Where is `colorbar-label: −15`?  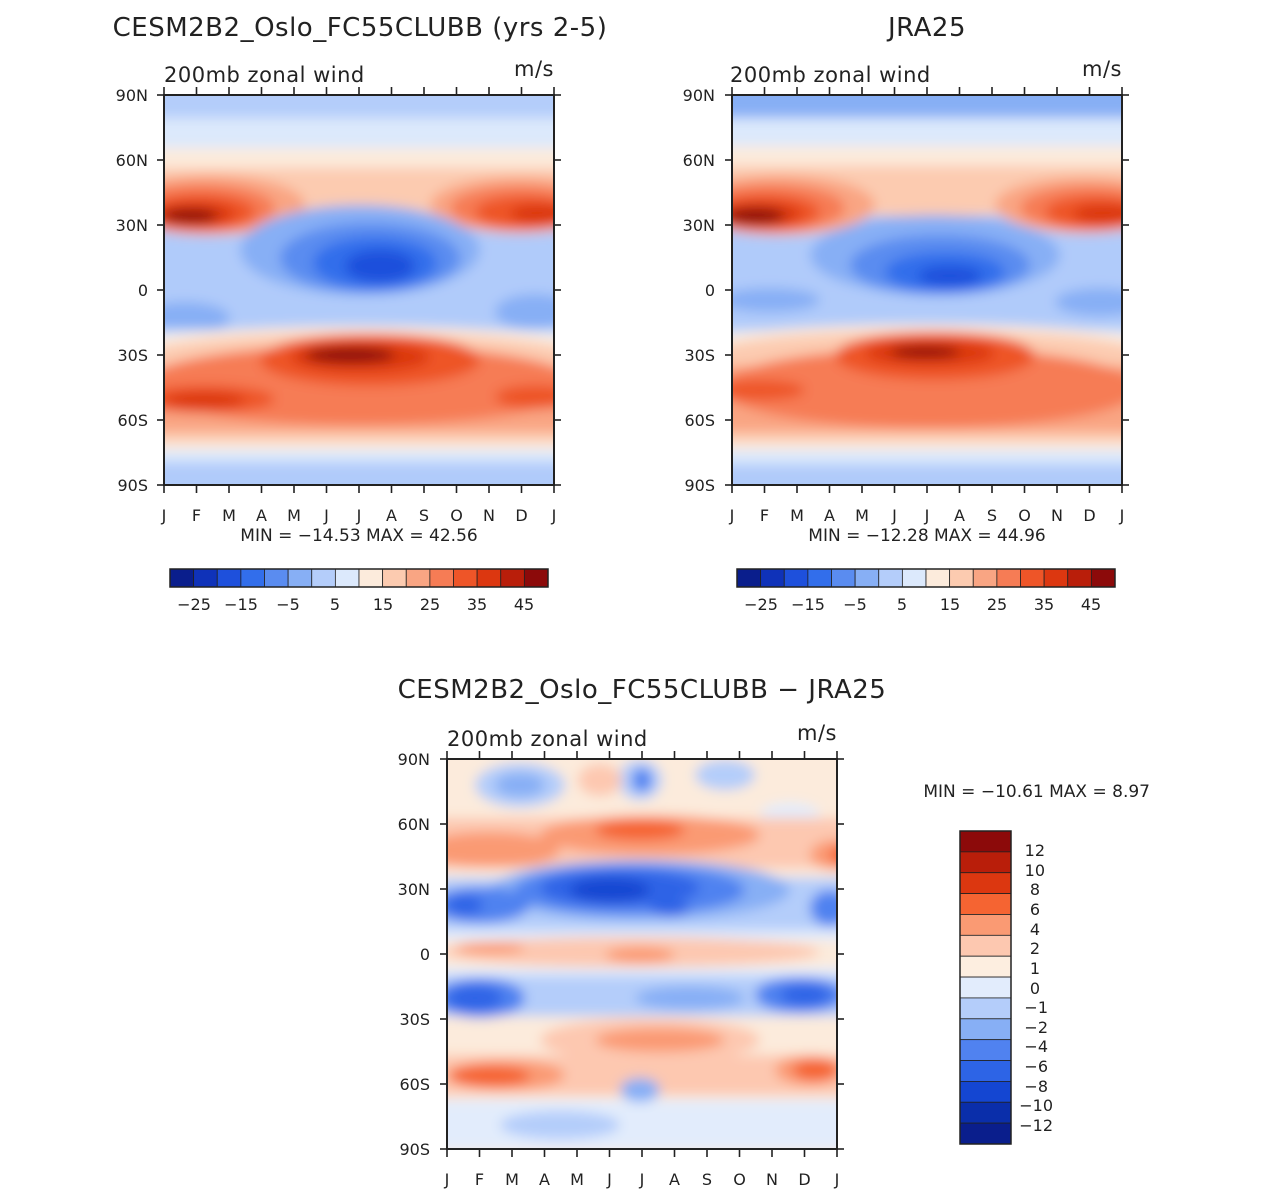 colorbar-label: −15 is located at coordinates (241, 604).